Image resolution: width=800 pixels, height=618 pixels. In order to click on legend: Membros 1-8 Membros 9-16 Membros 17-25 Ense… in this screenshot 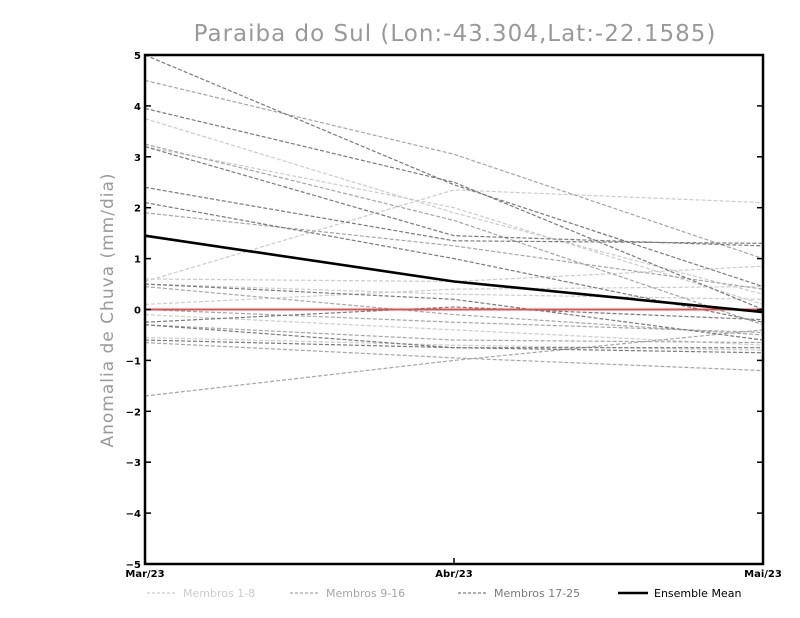, I will do `click(444, 593)`.